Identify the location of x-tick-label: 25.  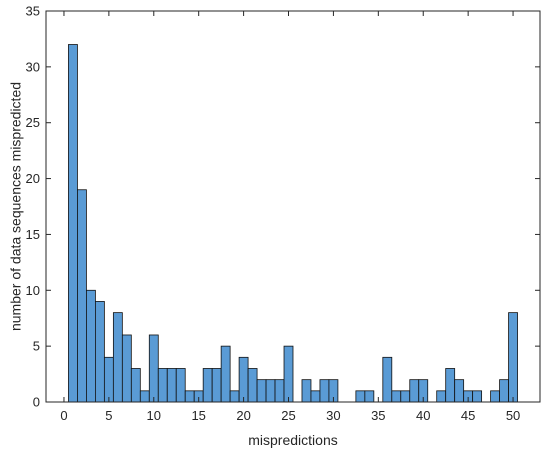
(288, 415).